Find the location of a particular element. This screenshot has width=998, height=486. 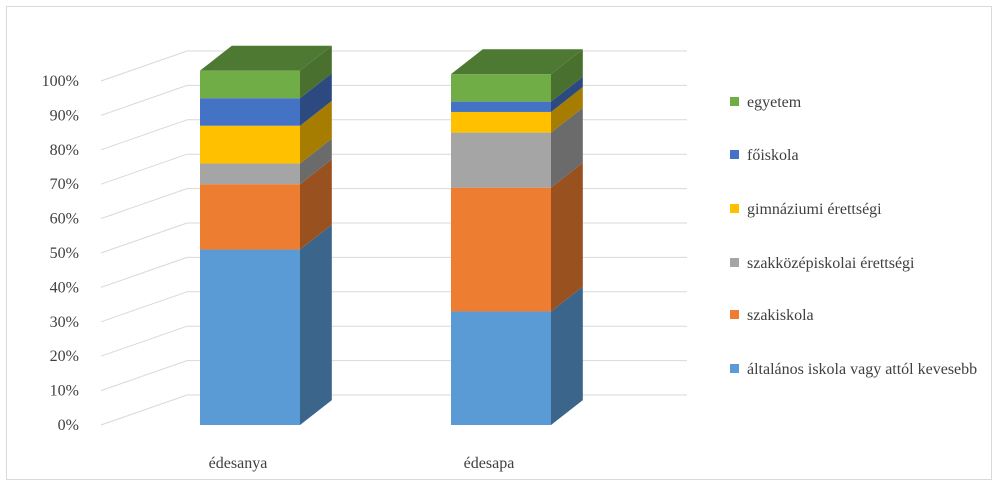

y-tick-label: 90% is located at coordinates (64, 115).